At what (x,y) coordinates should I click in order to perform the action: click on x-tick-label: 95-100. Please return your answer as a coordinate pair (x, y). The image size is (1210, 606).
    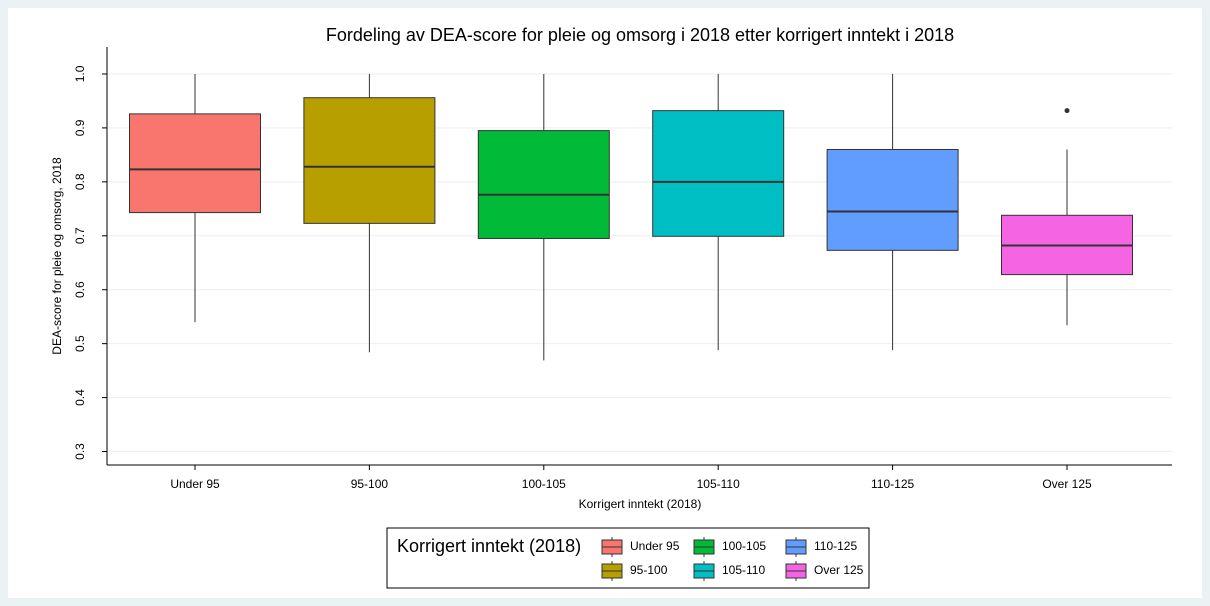
    Looking at the image, I should click on (370, 484).